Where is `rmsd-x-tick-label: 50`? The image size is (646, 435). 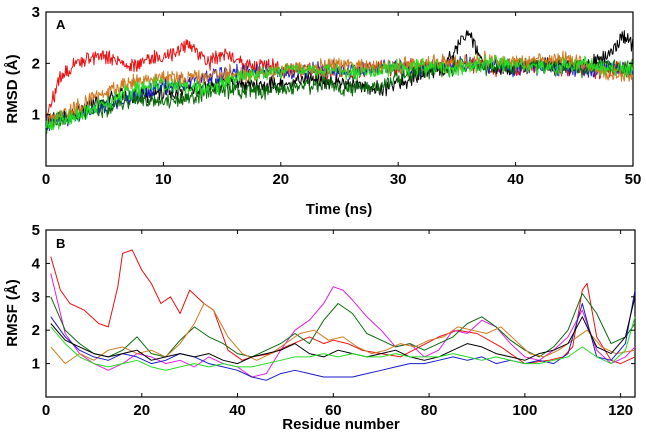 rmsd-x-tick-label: 50 is located at coordinates (633, 179).